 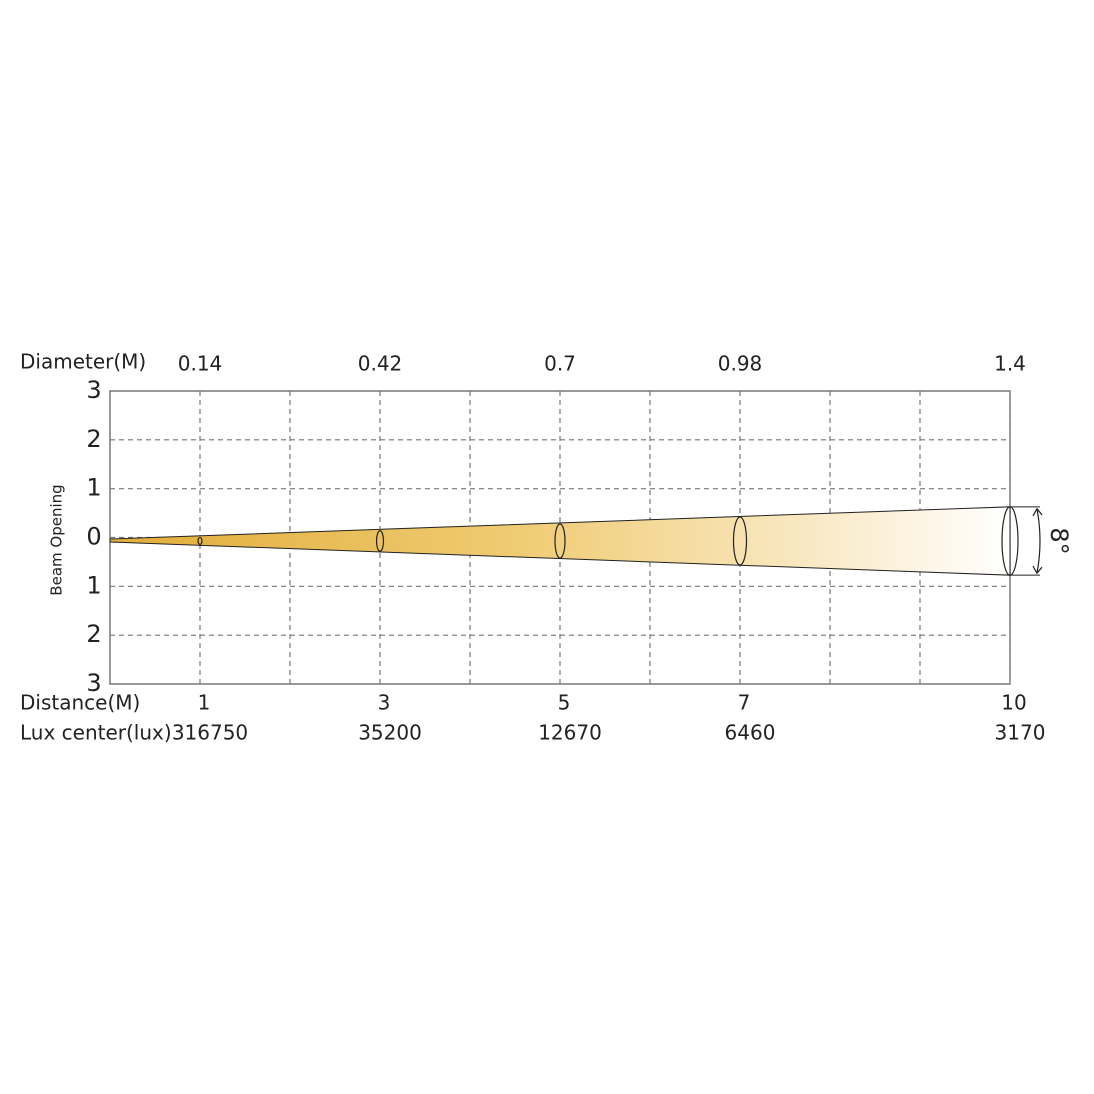 I want to click on diameter-value: 0.7, so click(x=560, y=364).